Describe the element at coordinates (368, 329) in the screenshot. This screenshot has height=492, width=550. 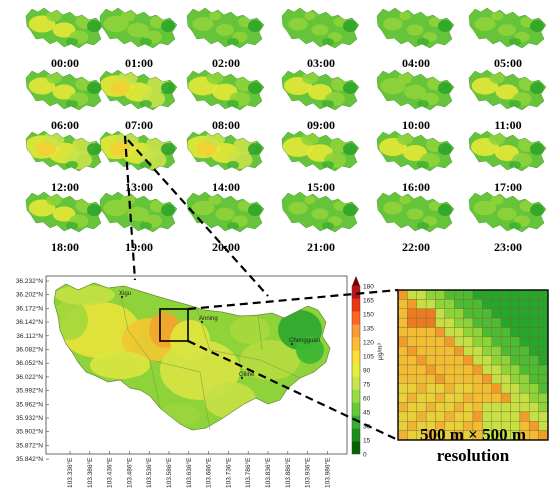
I see `colorbar-tick-label: 135` at that location.